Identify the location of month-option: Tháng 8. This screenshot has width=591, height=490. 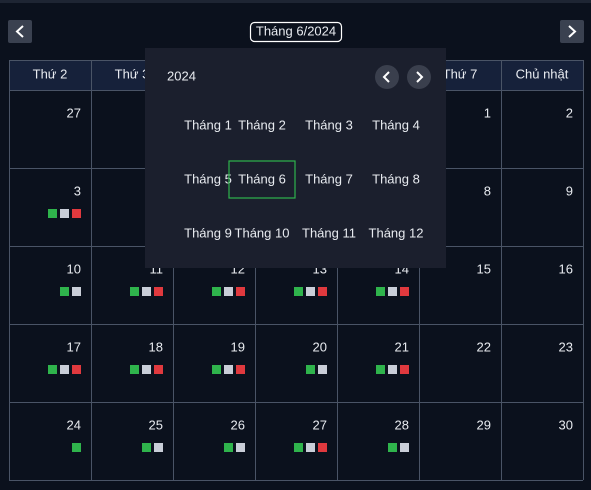
(396, 178).